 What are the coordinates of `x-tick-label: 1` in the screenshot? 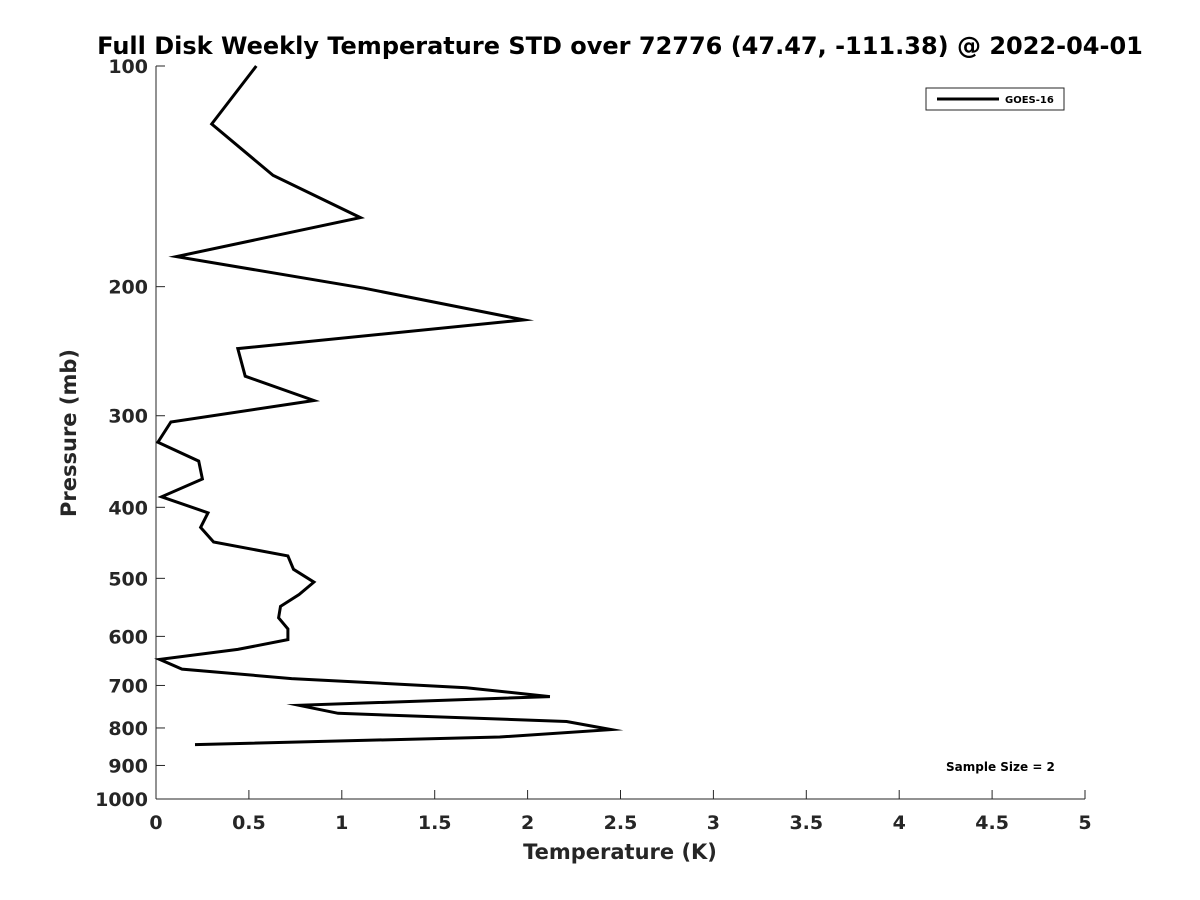 It's located at (341, 823).